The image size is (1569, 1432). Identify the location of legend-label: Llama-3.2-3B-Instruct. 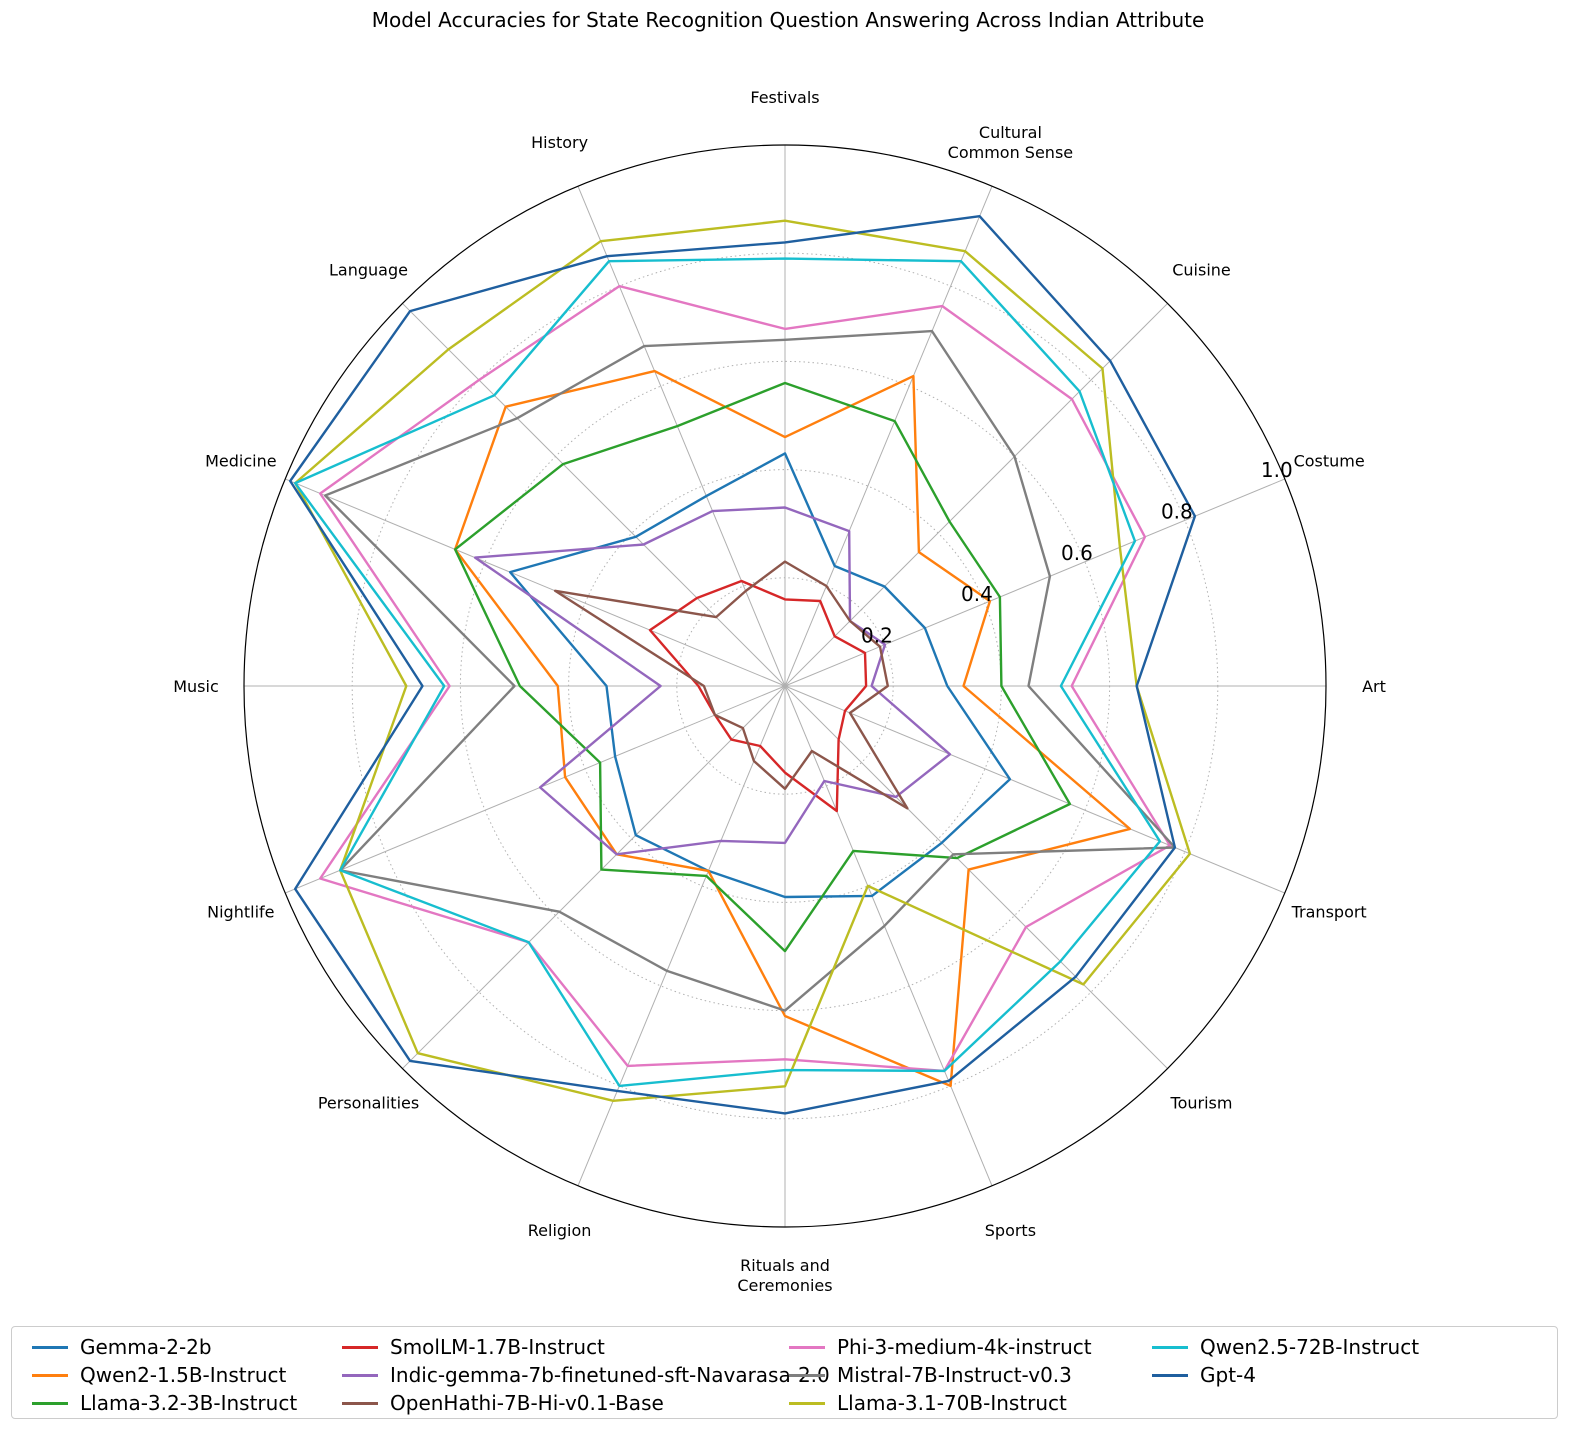
(189, 1403).